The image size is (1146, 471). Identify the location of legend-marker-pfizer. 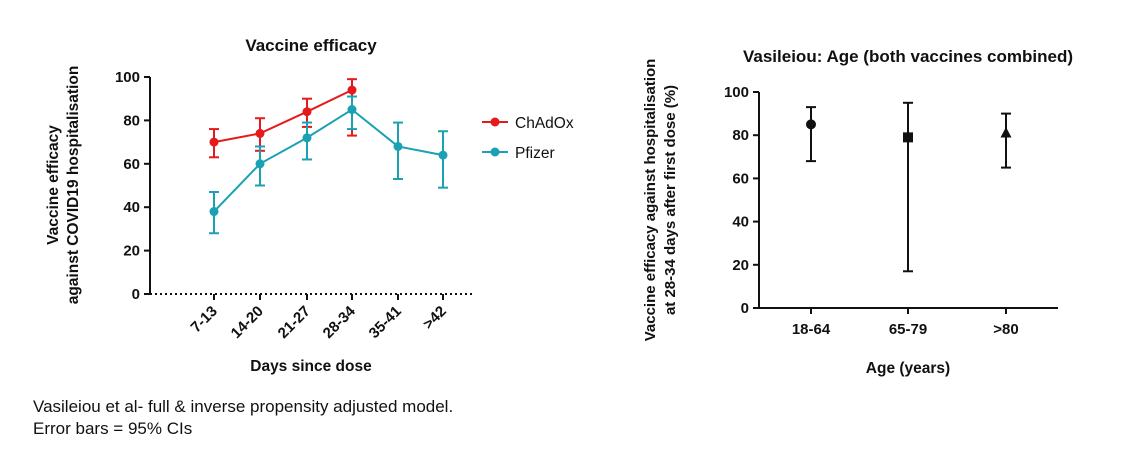
(495, 152).